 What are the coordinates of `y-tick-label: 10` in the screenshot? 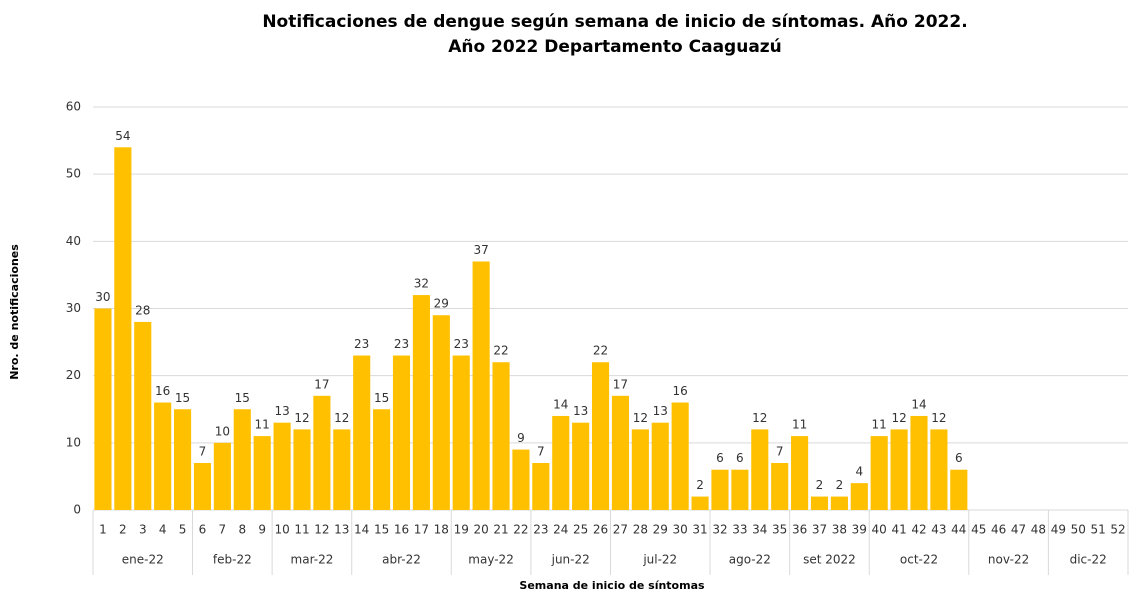 It's located at (73, 442).